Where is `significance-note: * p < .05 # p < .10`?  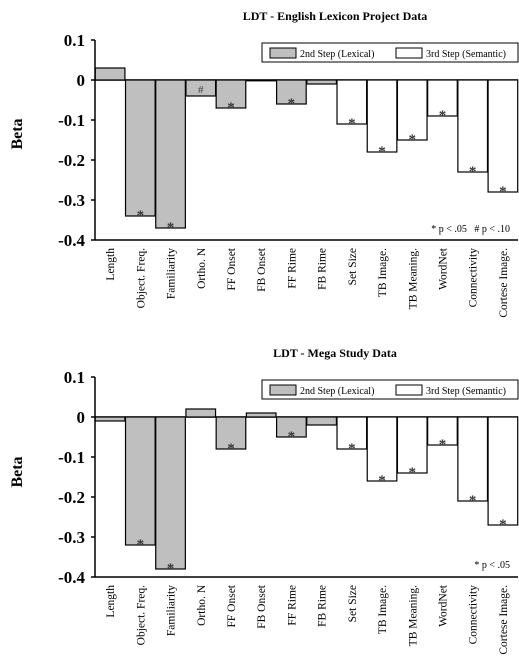
significance-note: * p < .05 # p < .10 is located at coordinates (470, 229).